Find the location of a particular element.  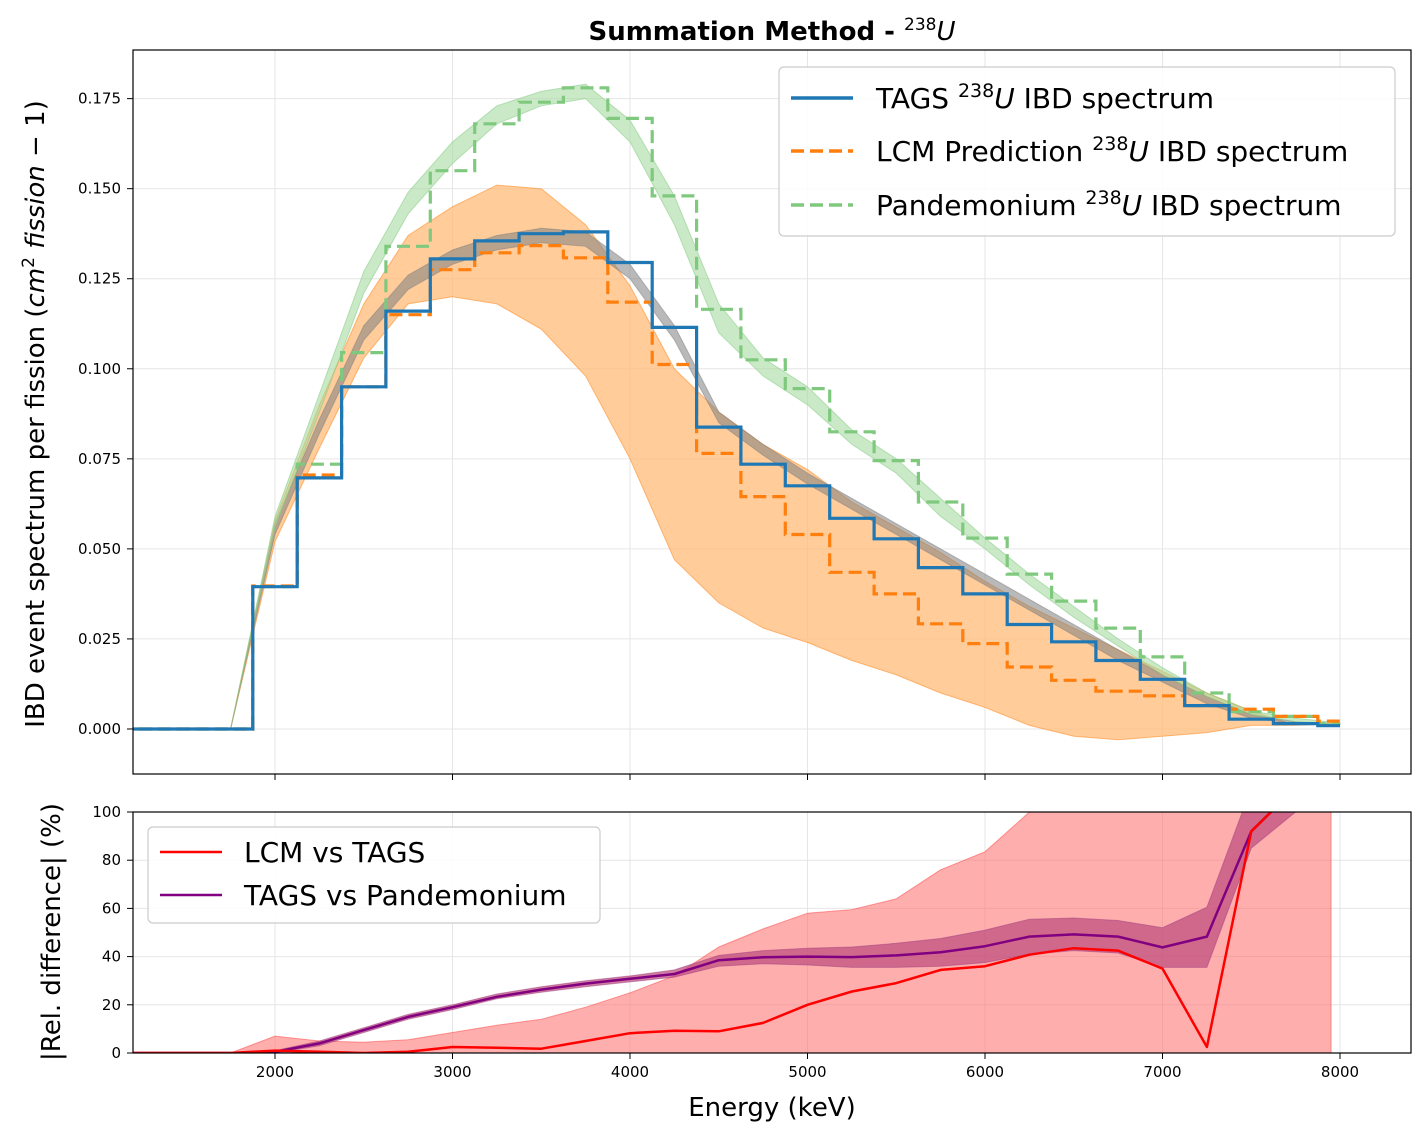

x-tick-label-4000: 4000 is located at coordinates (630, 1072).